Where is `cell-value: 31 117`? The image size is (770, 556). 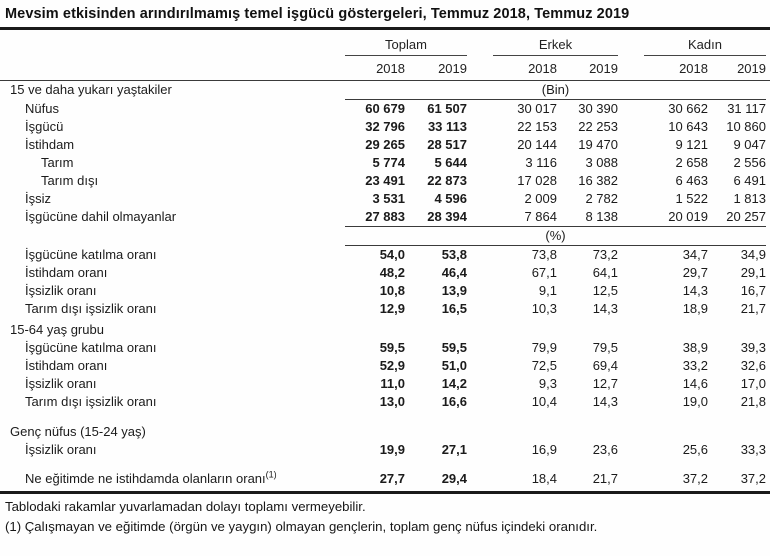 cell-value: 31 117 is located at coordinates (746, 108).